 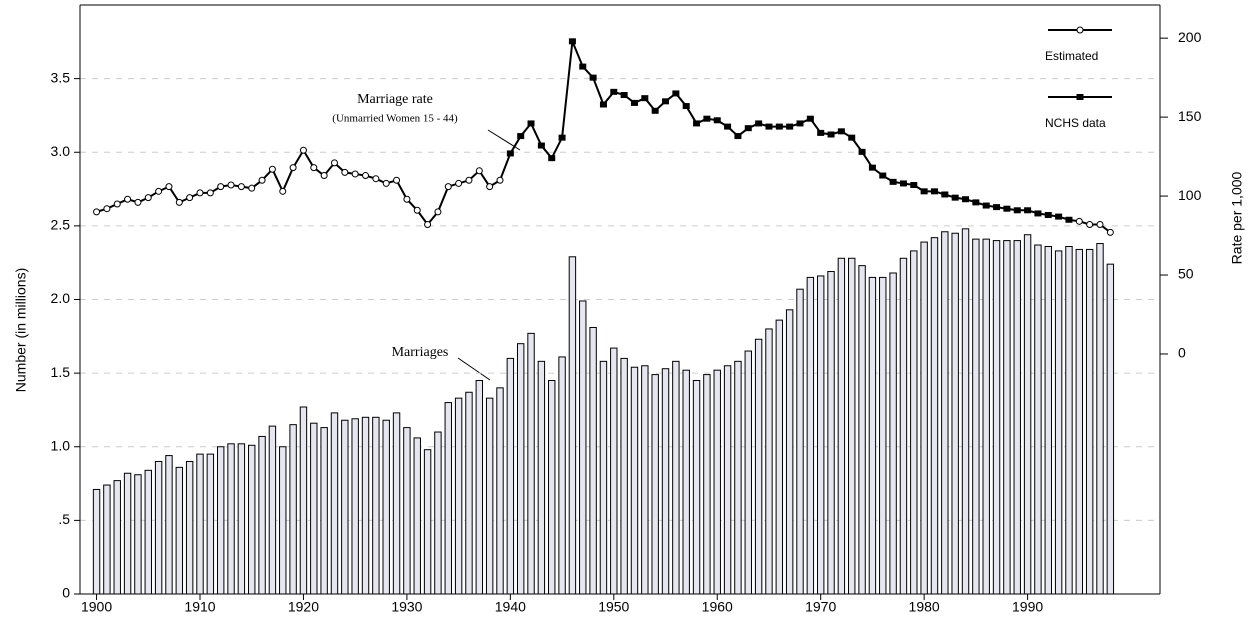 I want to click on y-tick-label: 0, so click(x=66, y=593).